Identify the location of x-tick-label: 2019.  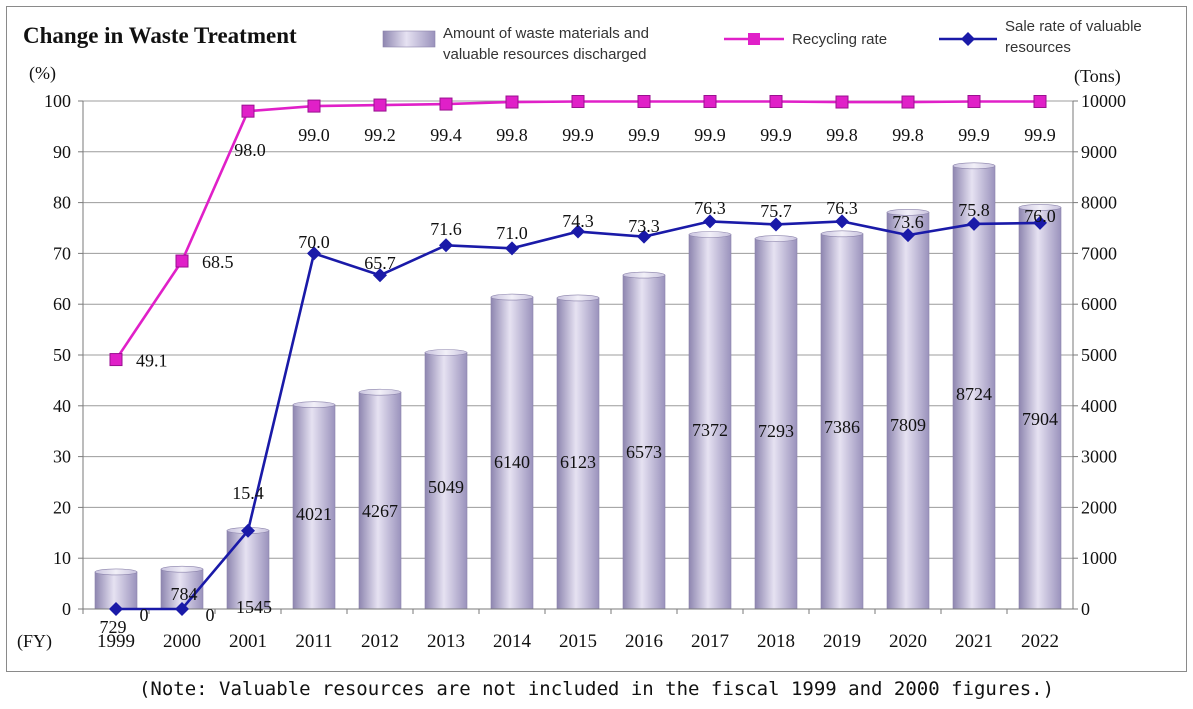
(842, 641).